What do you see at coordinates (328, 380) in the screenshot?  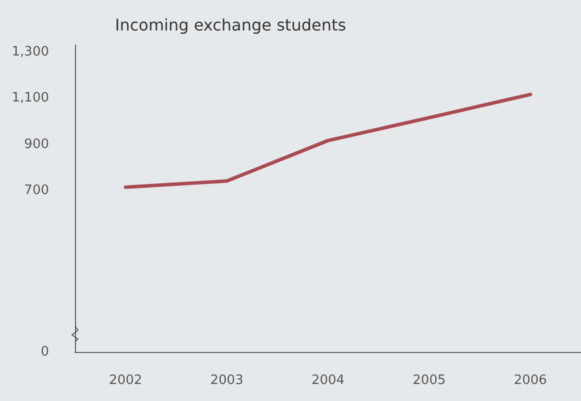 I see `x-tick-label: 2004` at bounding box center [328, 380].